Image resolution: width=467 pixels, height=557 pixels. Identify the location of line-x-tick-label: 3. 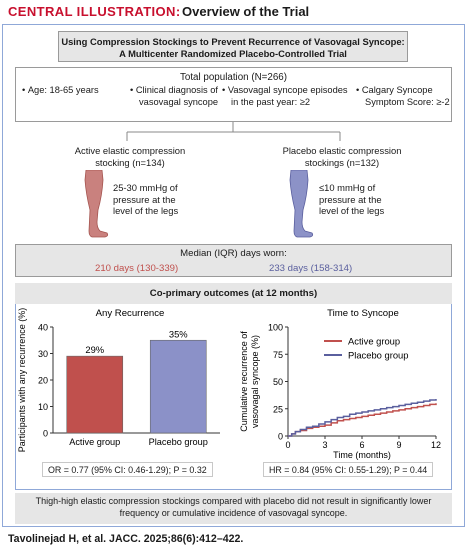
(324, 445).